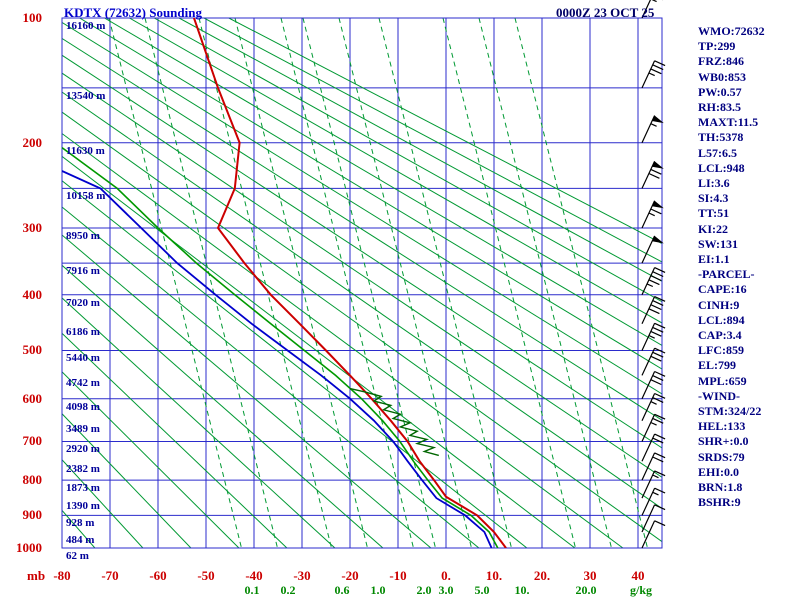 This screenshot has height=600, width=800. I want to click on stat-line: EI:1.1, so click(714, 259).